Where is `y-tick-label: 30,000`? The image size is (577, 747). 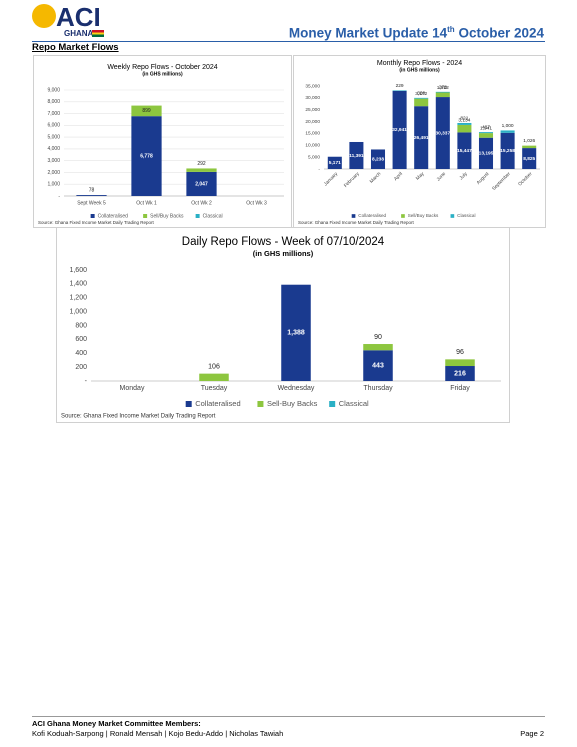 y-tick-label: 30,000 is located at coordinates (312, 98).